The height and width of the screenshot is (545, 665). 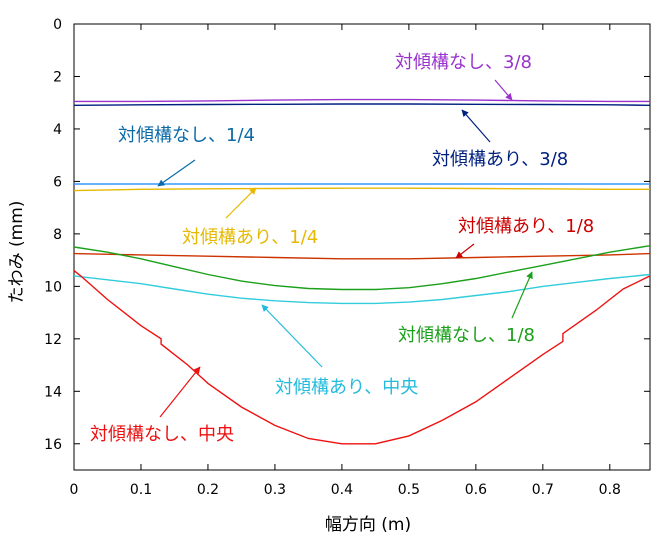 I want to click on x-tick-label: 0.8, so click(x=610, y=490).